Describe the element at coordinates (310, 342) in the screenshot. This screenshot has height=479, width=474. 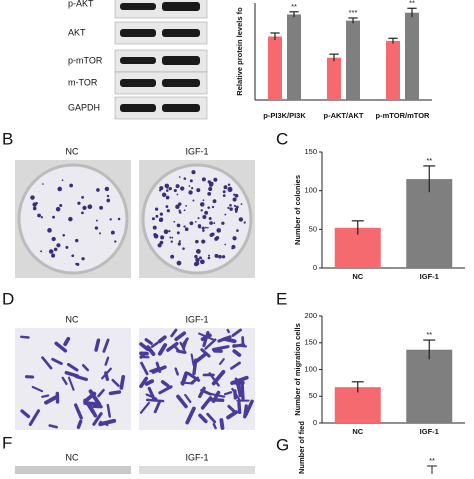
I see `y-tick-label: 150` at that location.